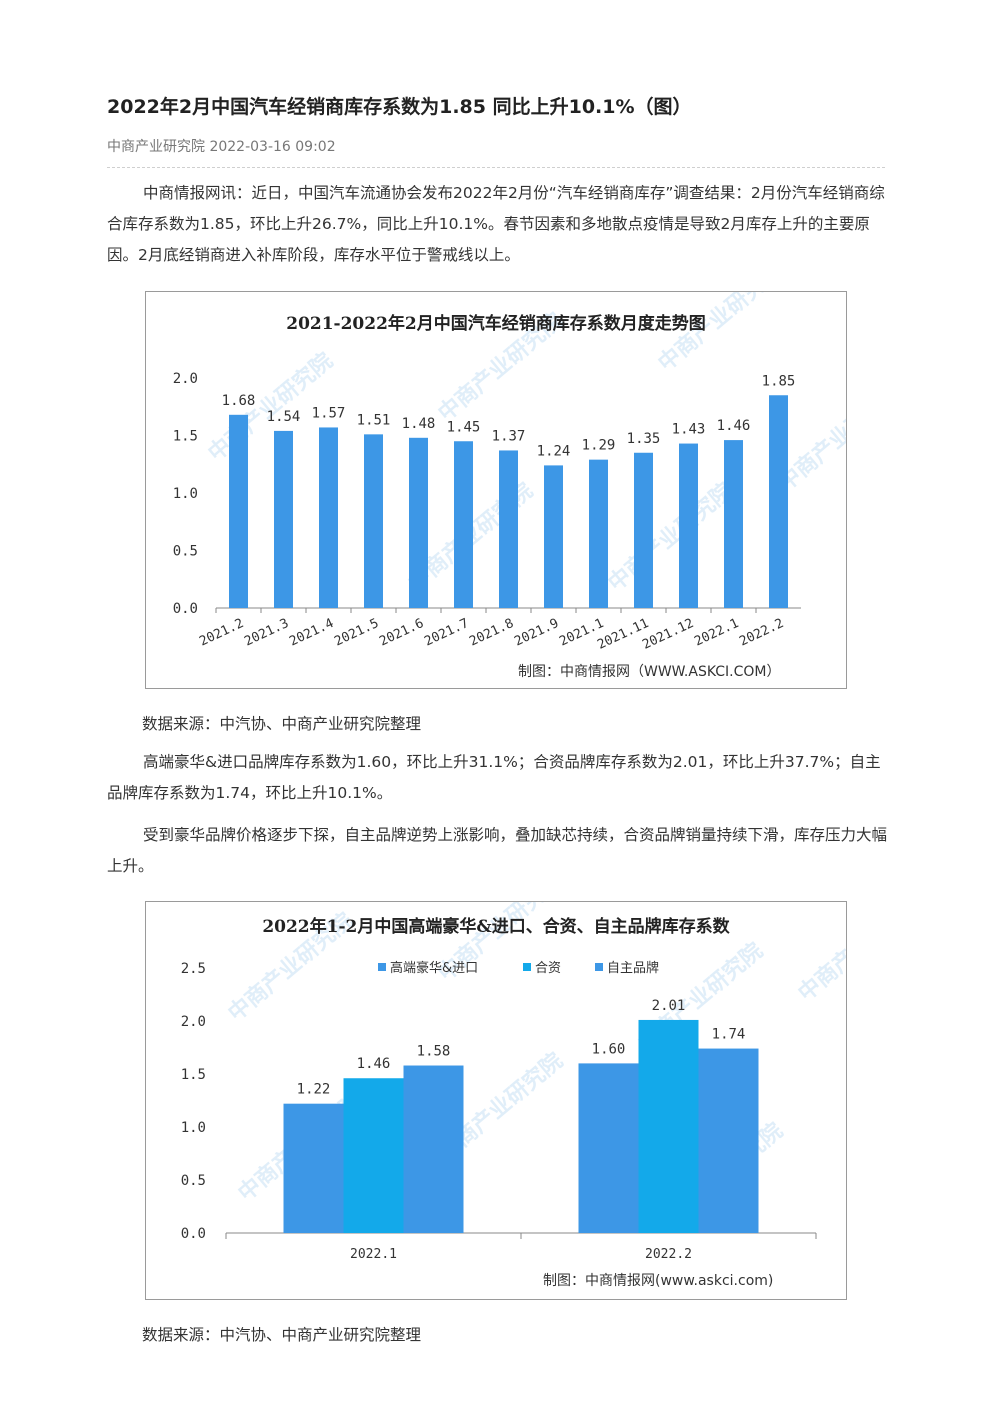 The width and height of the screenshot is (992, 1403). What do you see at coordinates (649, 672) in the screenshot?
I see `chart-credit: 制图：中商情报网（WWW.ASKCI.COM）` at bounding box center [649, 672].